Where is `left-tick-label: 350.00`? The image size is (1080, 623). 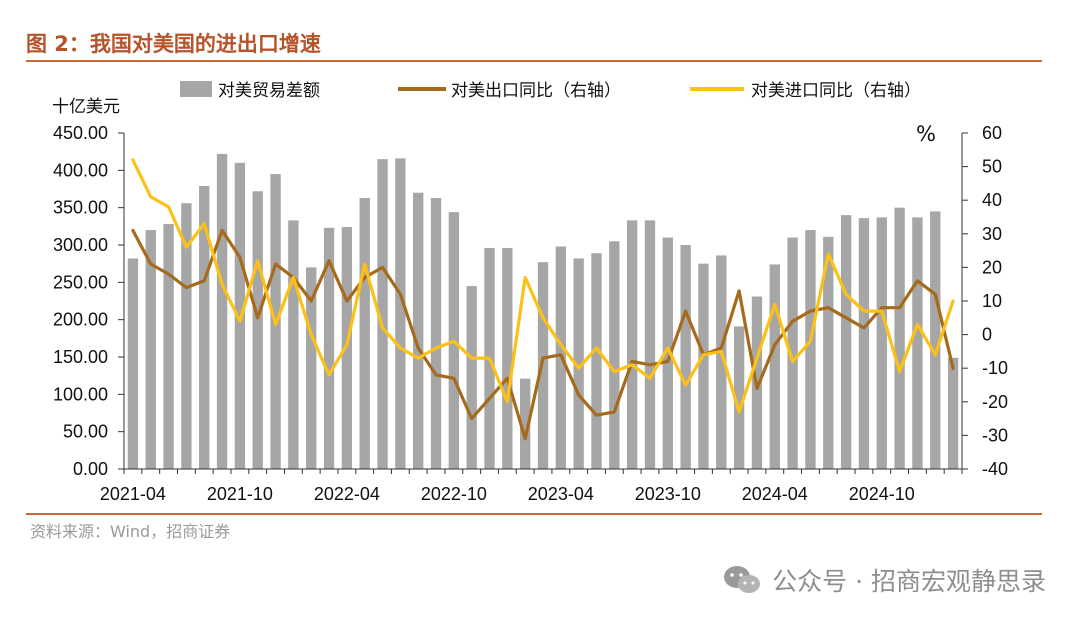 left-tick-label: 350.00 is located at coordinates (80, 208).